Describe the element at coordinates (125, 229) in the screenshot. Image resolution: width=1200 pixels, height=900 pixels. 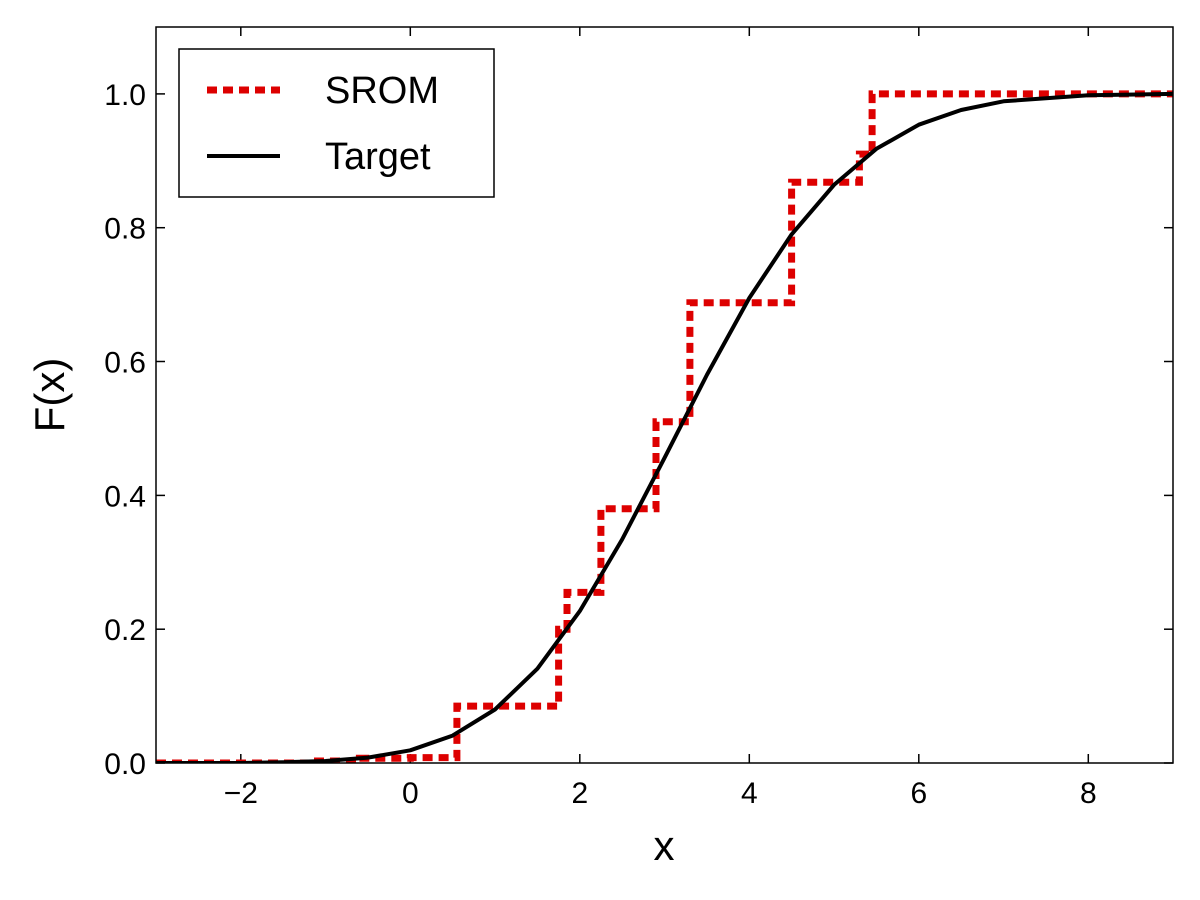
I see `y-tick-label: 0.8` at that location.